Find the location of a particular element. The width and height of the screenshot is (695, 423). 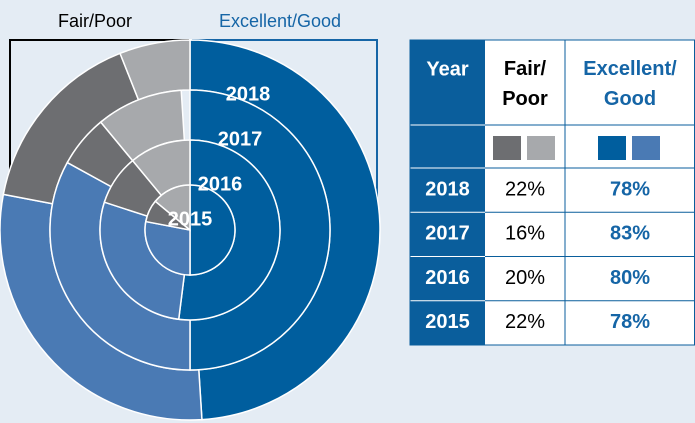

legend-label: Fair/Poor is located at coordinates (95, 21).